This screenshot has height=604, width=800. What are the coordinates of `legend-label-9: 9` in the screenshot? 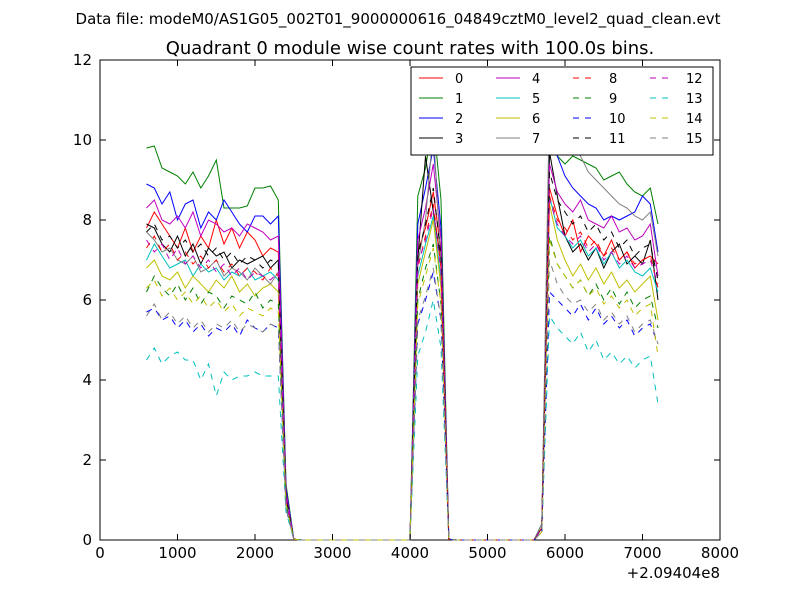 It's located at (613, 99).